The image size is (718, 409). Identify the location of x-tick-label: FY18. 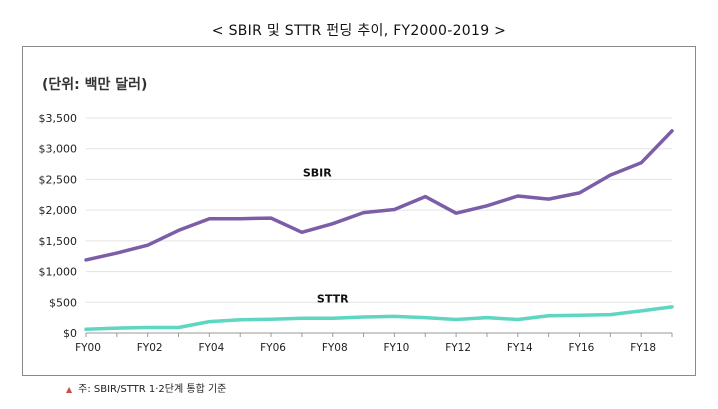
(643, 348).